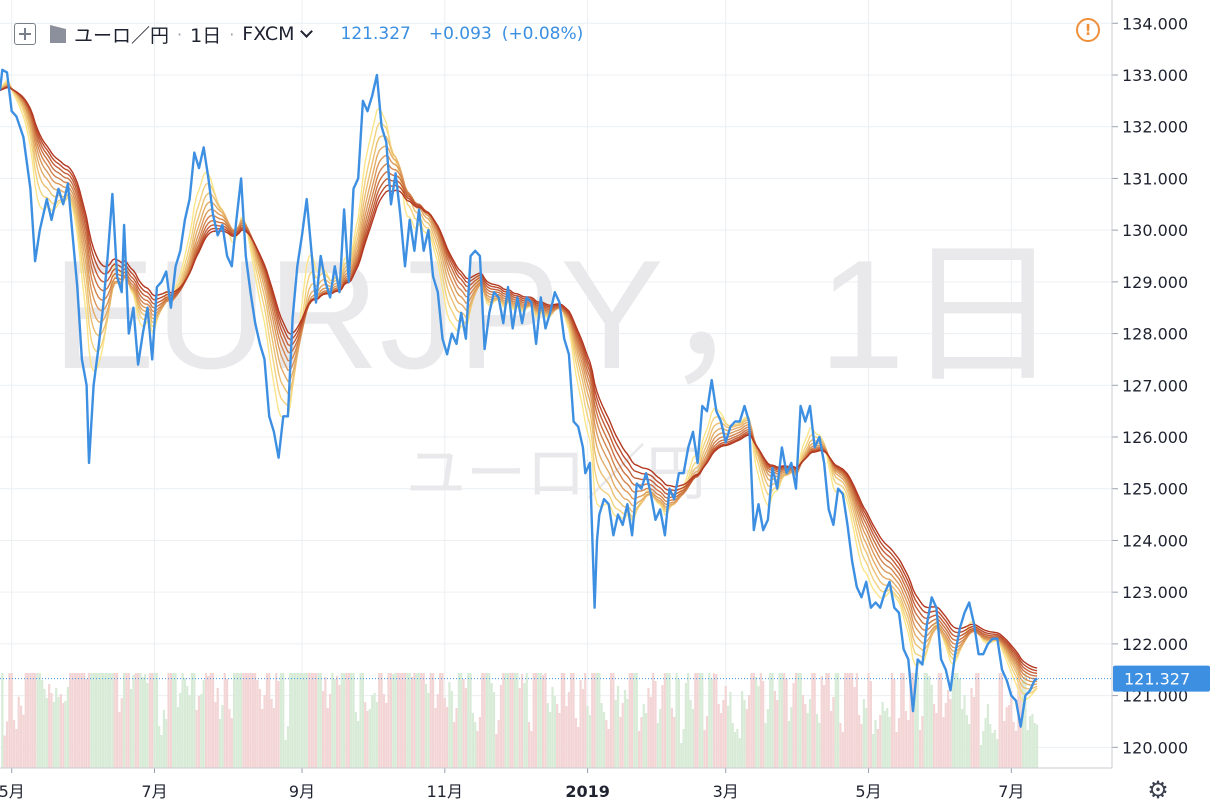 The width and height of the screenshot is (1210, 810). What do you see at coordinates (206, 35) in the screenshot?
I see `interval-label: 1日` at bounding box center [206, 35].